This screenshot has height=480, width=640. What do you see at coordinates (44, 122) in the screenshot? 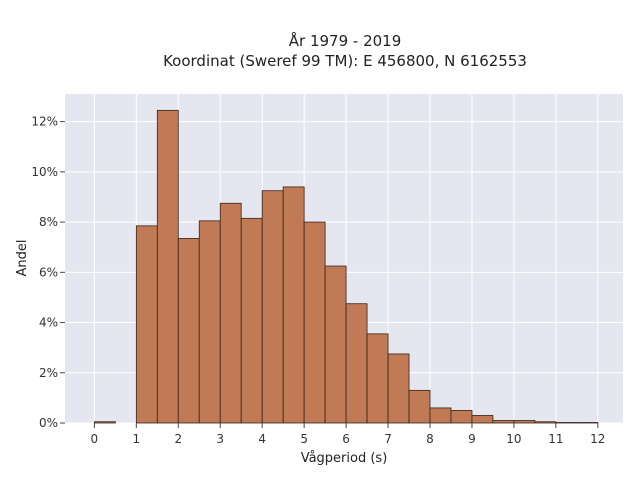
I see `y-tick-label: 12%` at bounding box center [44, 122].